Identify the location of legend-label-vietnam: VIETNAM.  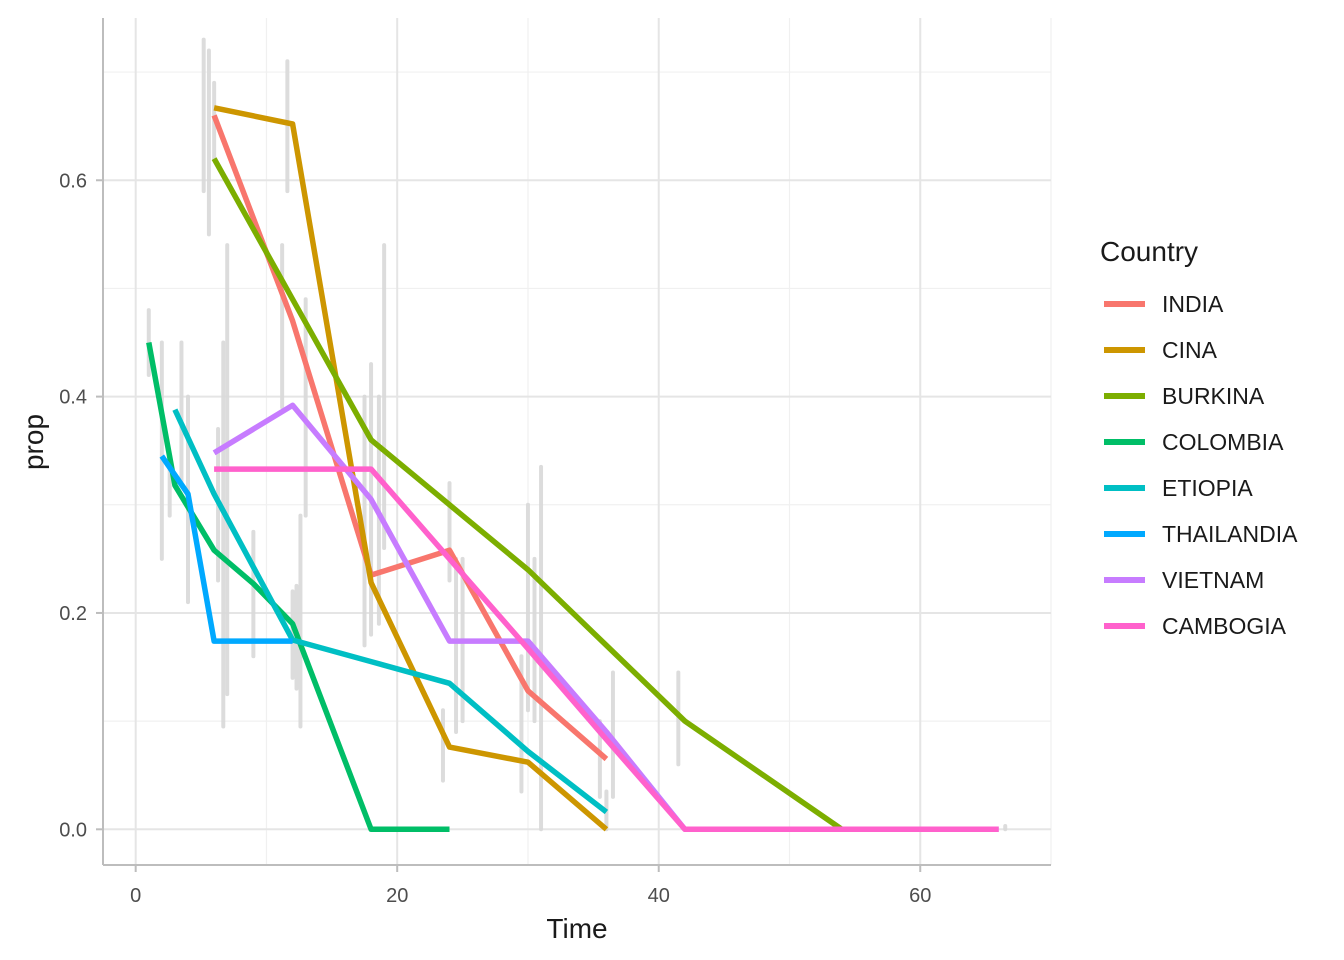
(1213, 580).